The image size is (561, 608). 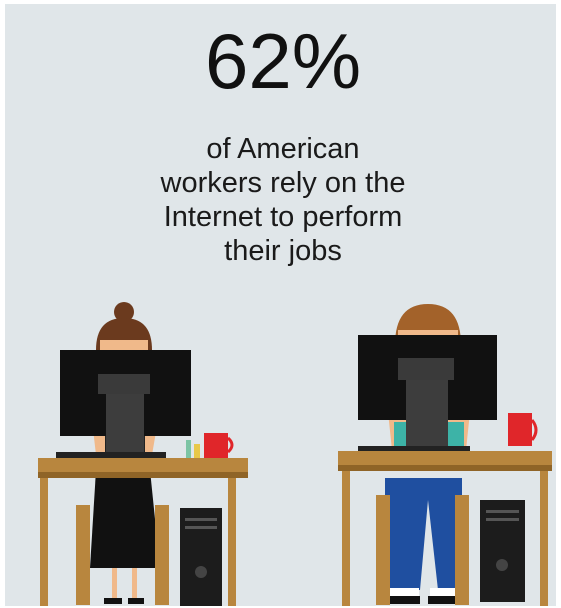 What do you see at coordinates (283, 217) in the screenshot?
I see `description-line: Internet to perform` at bounding box center [283, 217].